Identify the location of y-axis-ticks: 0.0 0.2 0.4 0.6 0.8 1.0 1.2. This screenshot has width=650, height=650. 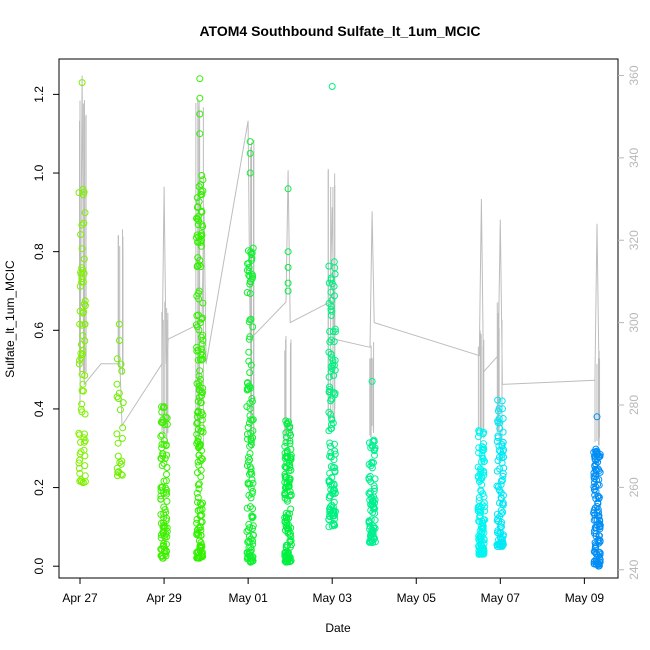
(45, 330).